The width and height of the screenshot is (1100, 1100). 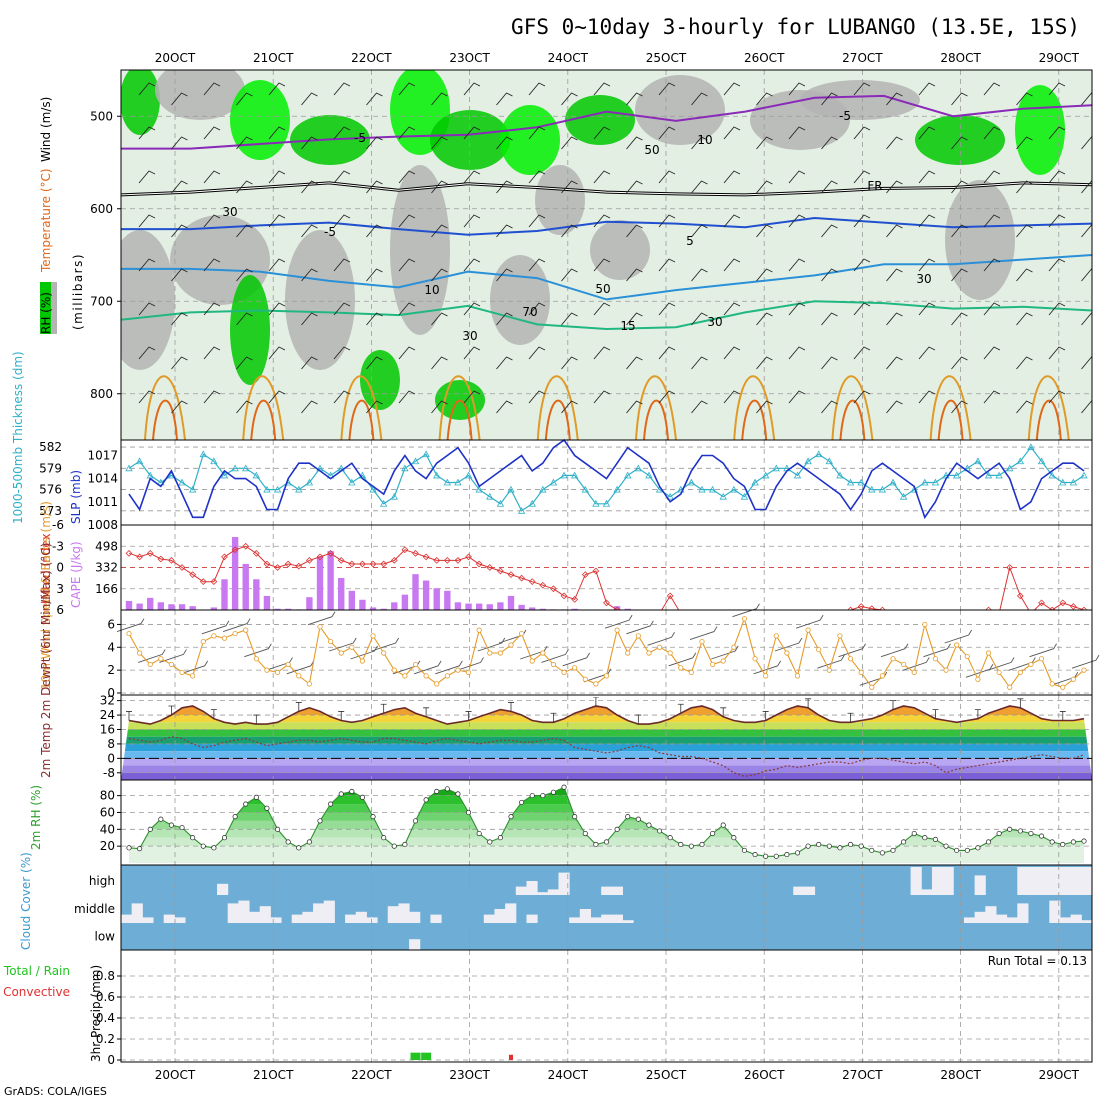 What do you see at coordinates (764, 1075) in the screenshot?
I see `bottom-date-tick: 26OCT` at bounding box center [764, 1075].